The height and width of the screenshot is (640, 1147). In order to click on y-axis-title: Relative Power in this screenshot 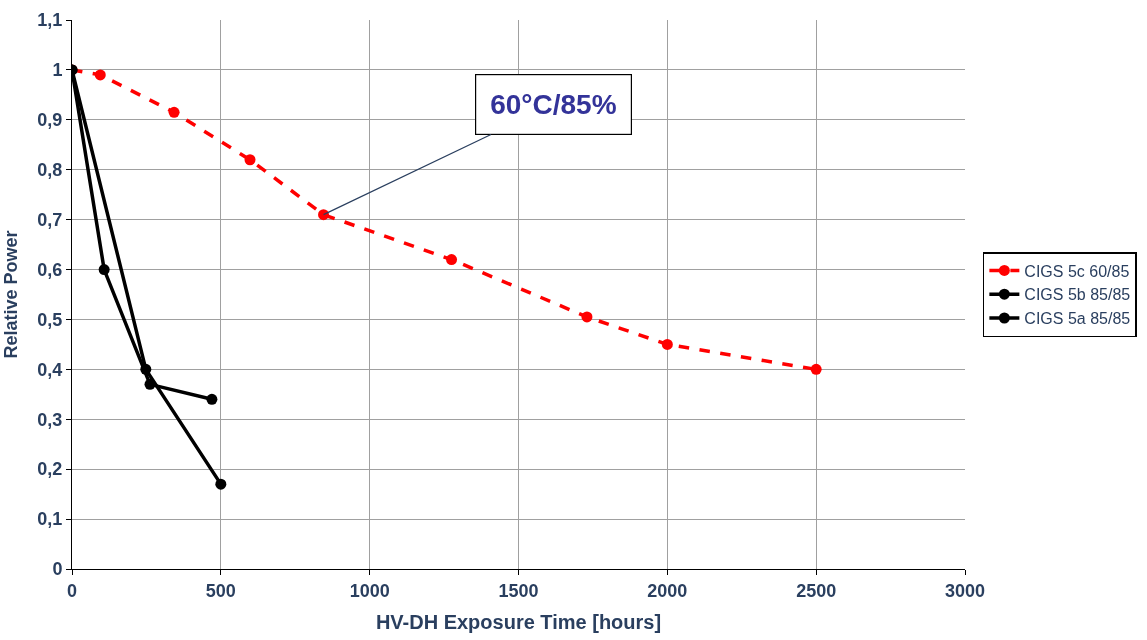, I will do `click(10, 294)`.